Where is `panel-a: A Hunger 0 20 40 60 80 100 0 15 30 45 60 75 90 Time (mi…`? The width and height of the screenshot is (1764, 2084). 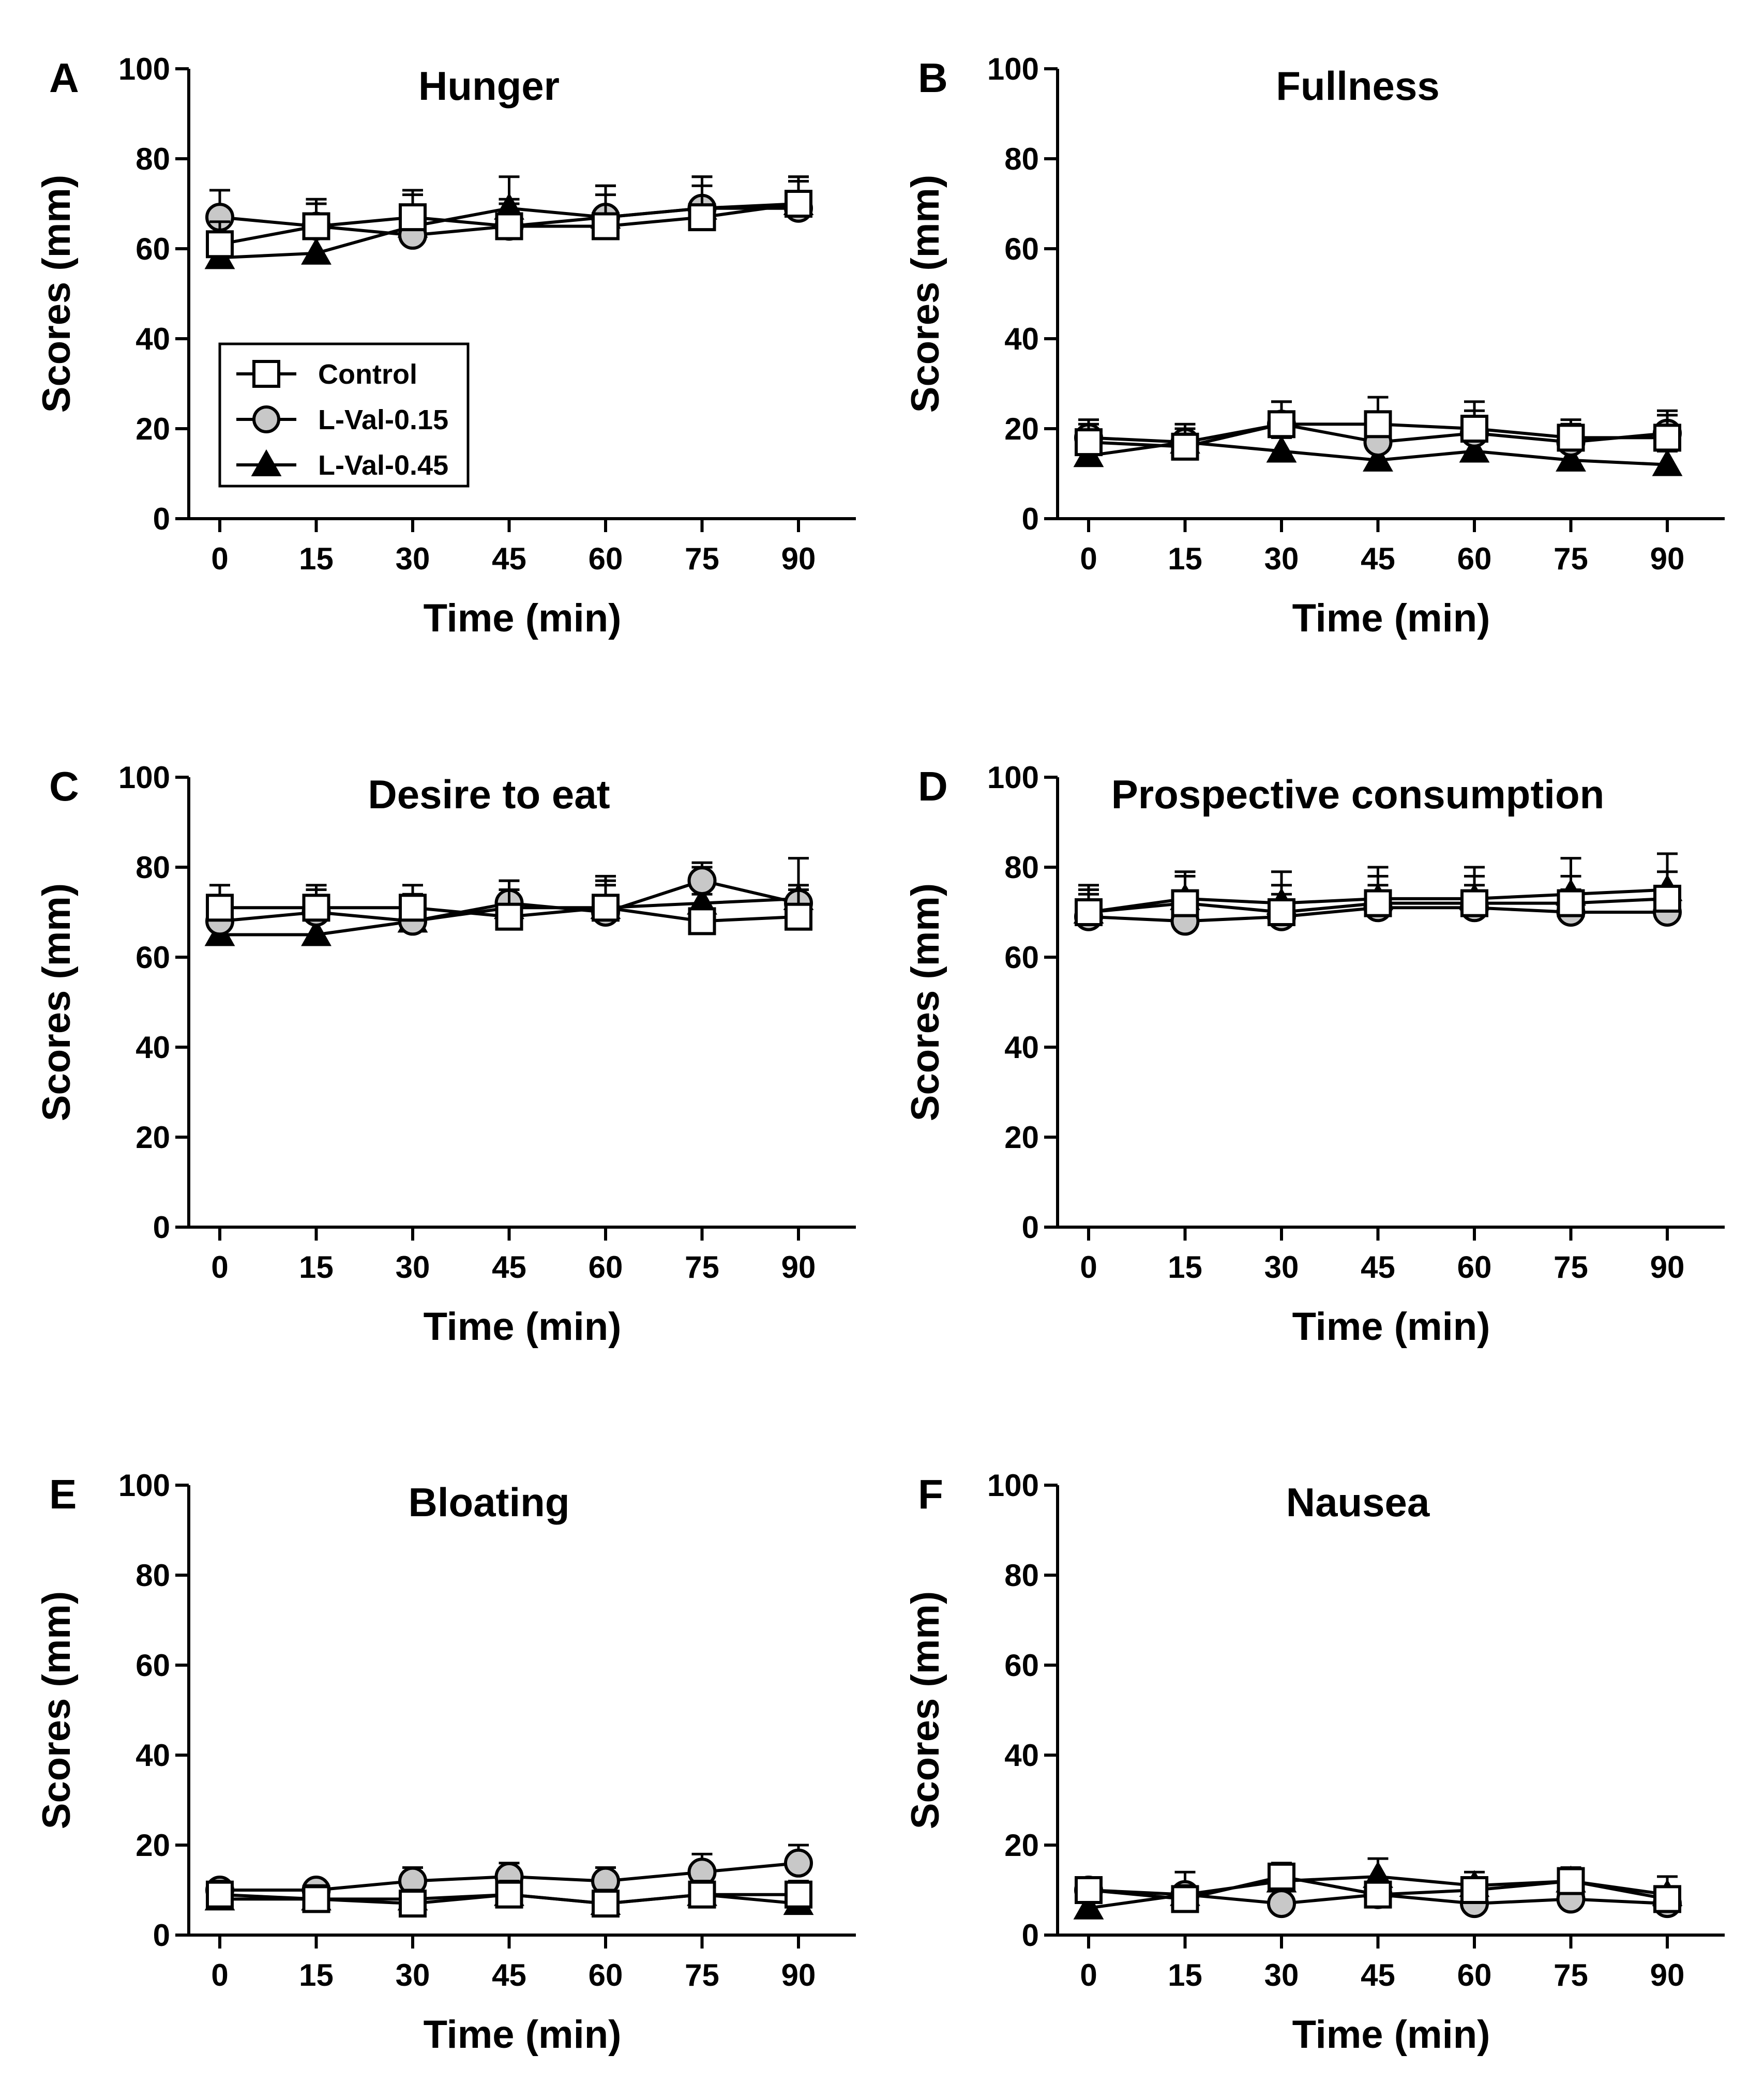
panel-a: A Hunger 0 20 40 60 80 100 0 15 30 45 60 75 90 Time (mi… is located at coordinates (445, 346).